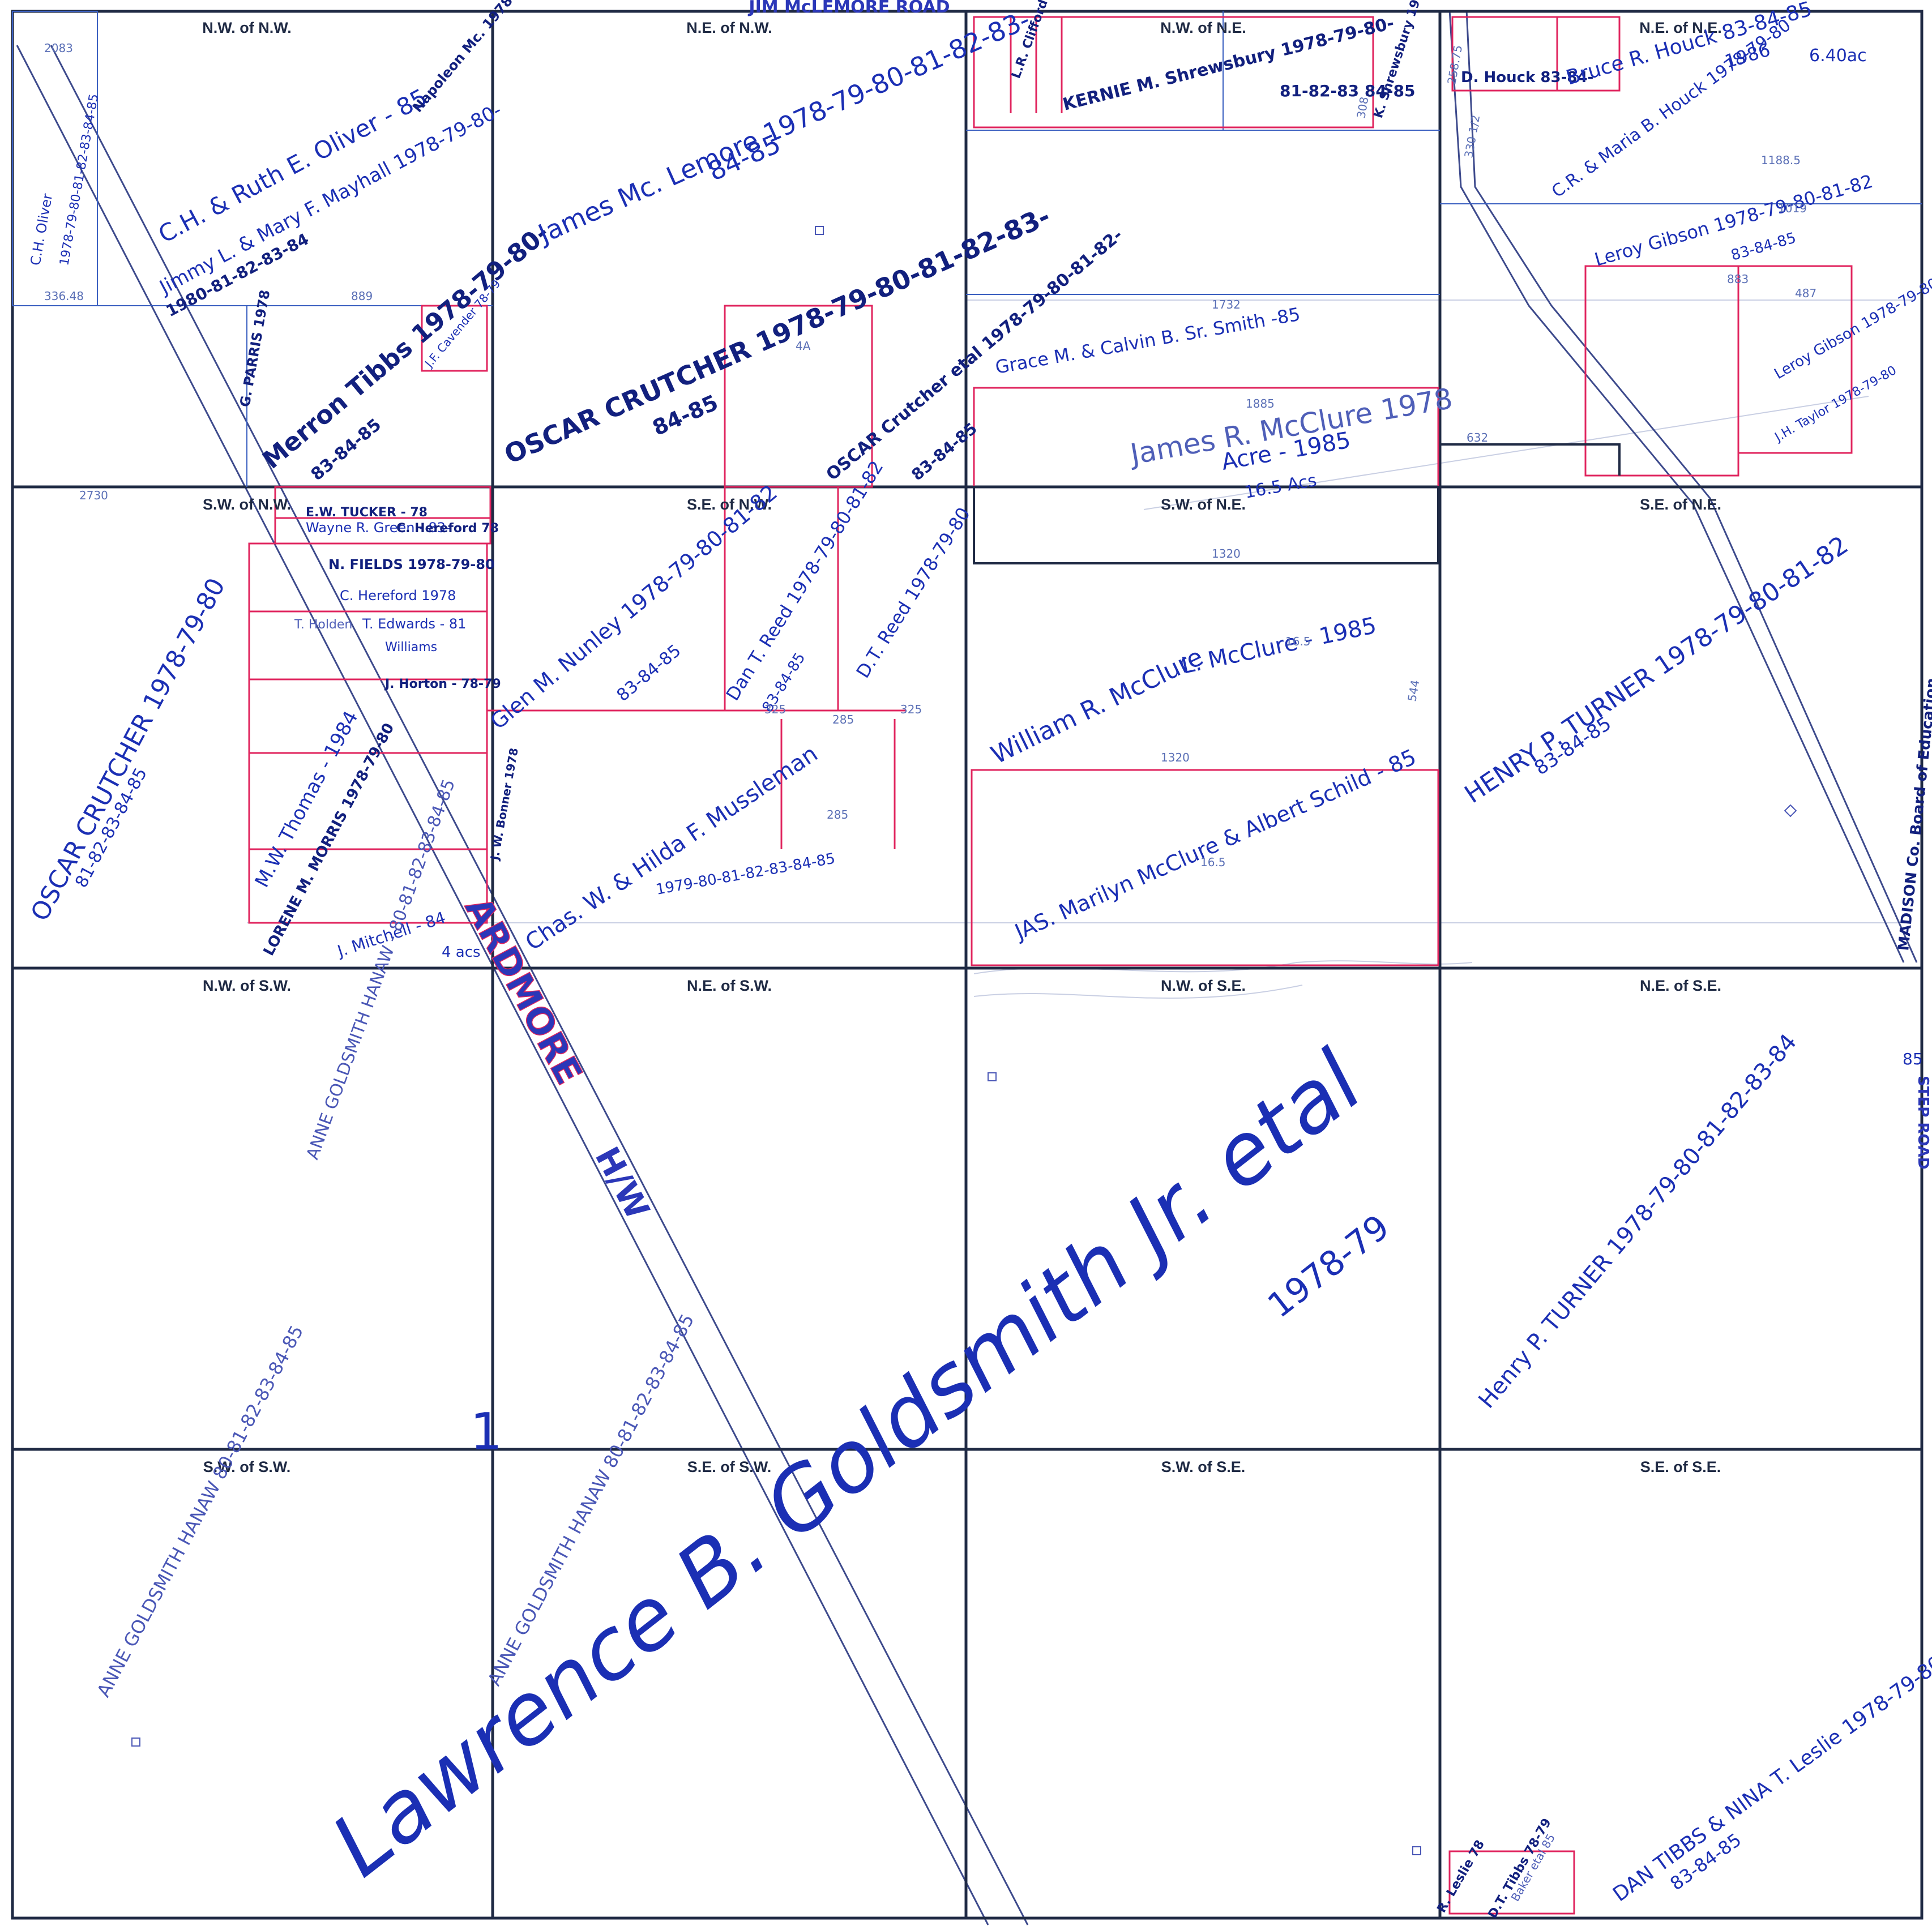 This screenshot has width=1932, height=1930. What do you see at coordinates (443, 684) in the screenshot?
I see `owner-horton: J. Horton - 78-79` at bounding box center [443, 684].